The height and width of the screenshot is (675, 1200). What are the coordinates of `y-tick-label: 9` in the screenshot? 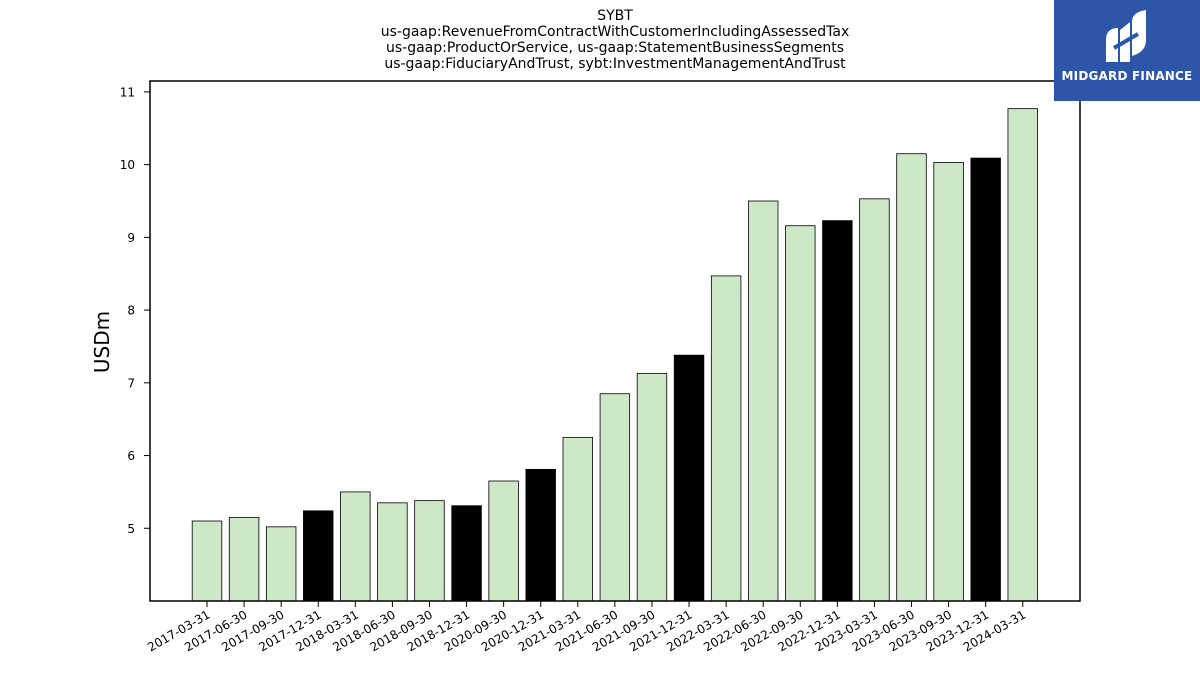 It's located at (131, 238).